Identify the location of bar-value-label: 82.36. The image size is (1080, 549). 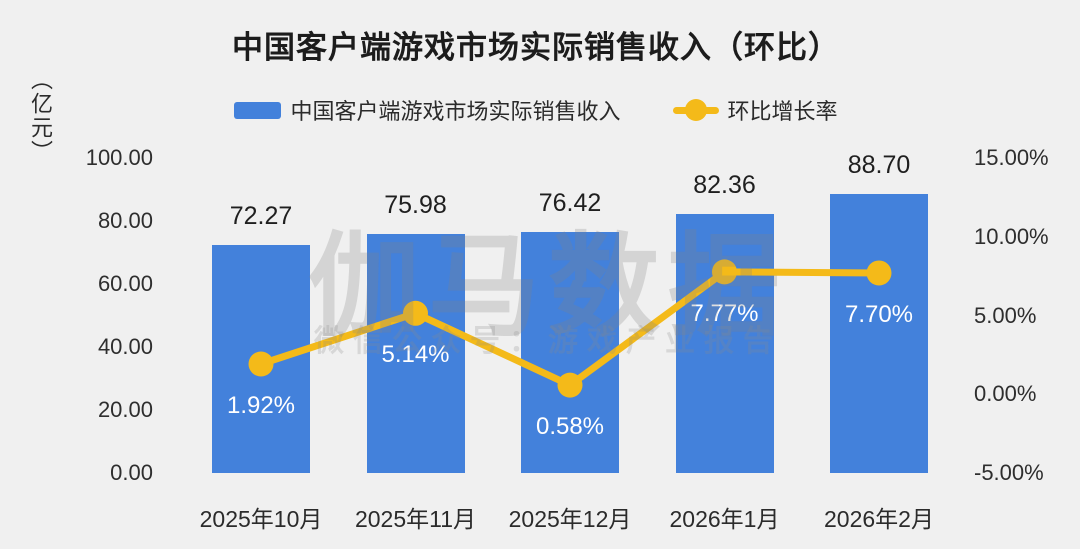
(724, 184).